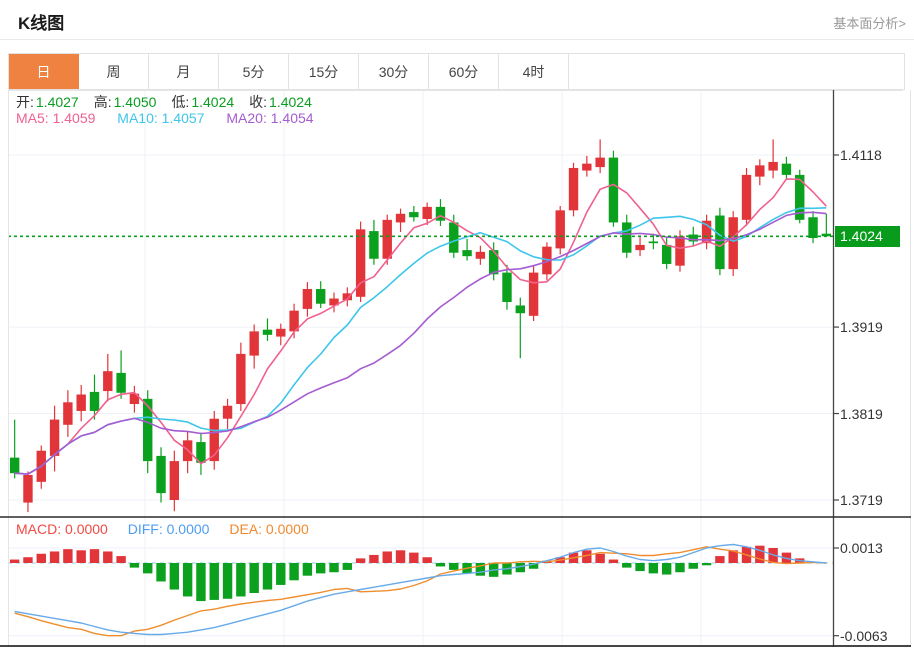 The width and height of the screenshot is (914, 648). What do you see at coordinates (102, 102) in the screenshot?
I see `high-label: 高:` at bounding box center [102, 102].